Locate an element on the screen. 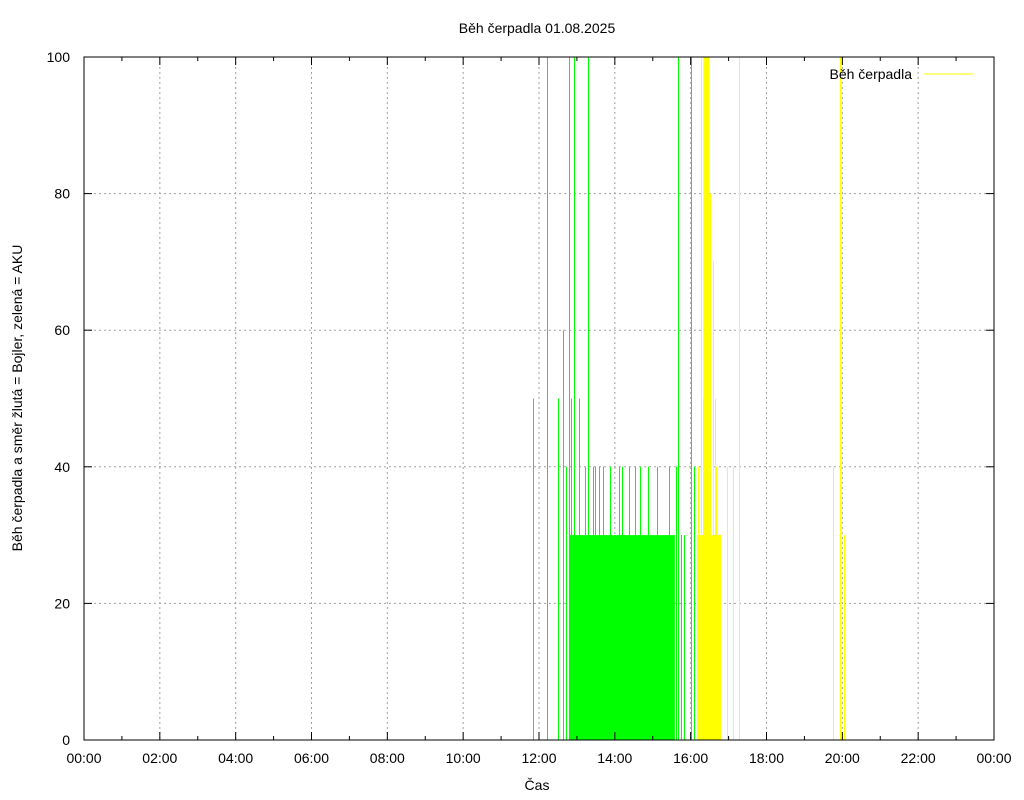 Image resolution: width=1024 pixels, height=800 pixels. x-tick-label: 22:00 is located at coordinates (918, 758).